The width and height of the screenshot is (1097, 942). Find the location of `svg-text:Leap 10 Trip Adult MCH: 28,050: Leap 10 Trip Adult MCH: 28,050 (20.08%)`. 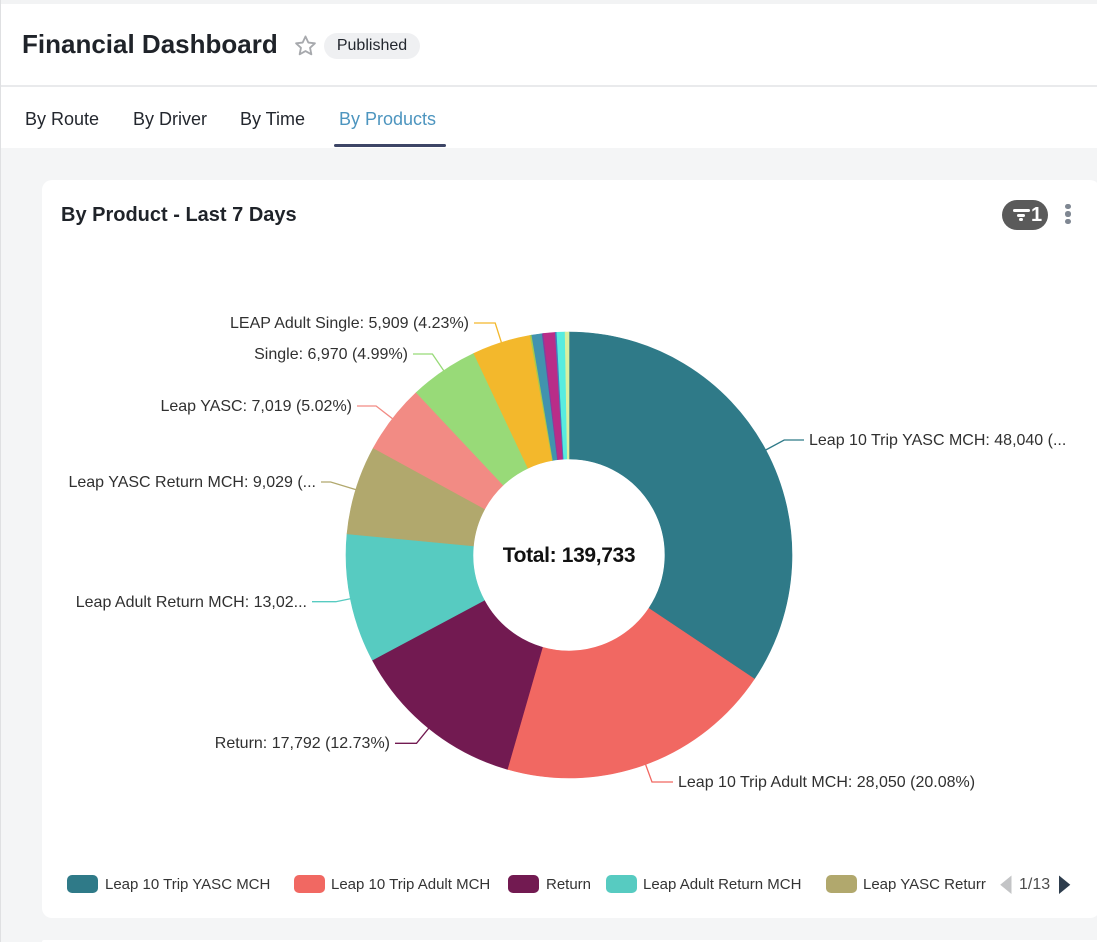

svg-text:Leap 10 Trip Adult MCH: 28,050: Leap 10 Trip Adult MCH: 28,050 (20.08%) is located at coordinates (826, 782).